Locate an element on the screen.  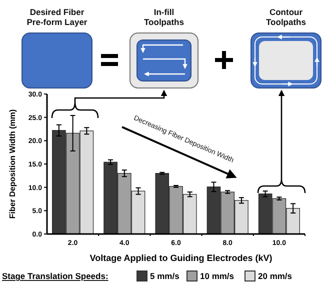
text: In-fill Toolpaths is located at coordinates (164, 17).